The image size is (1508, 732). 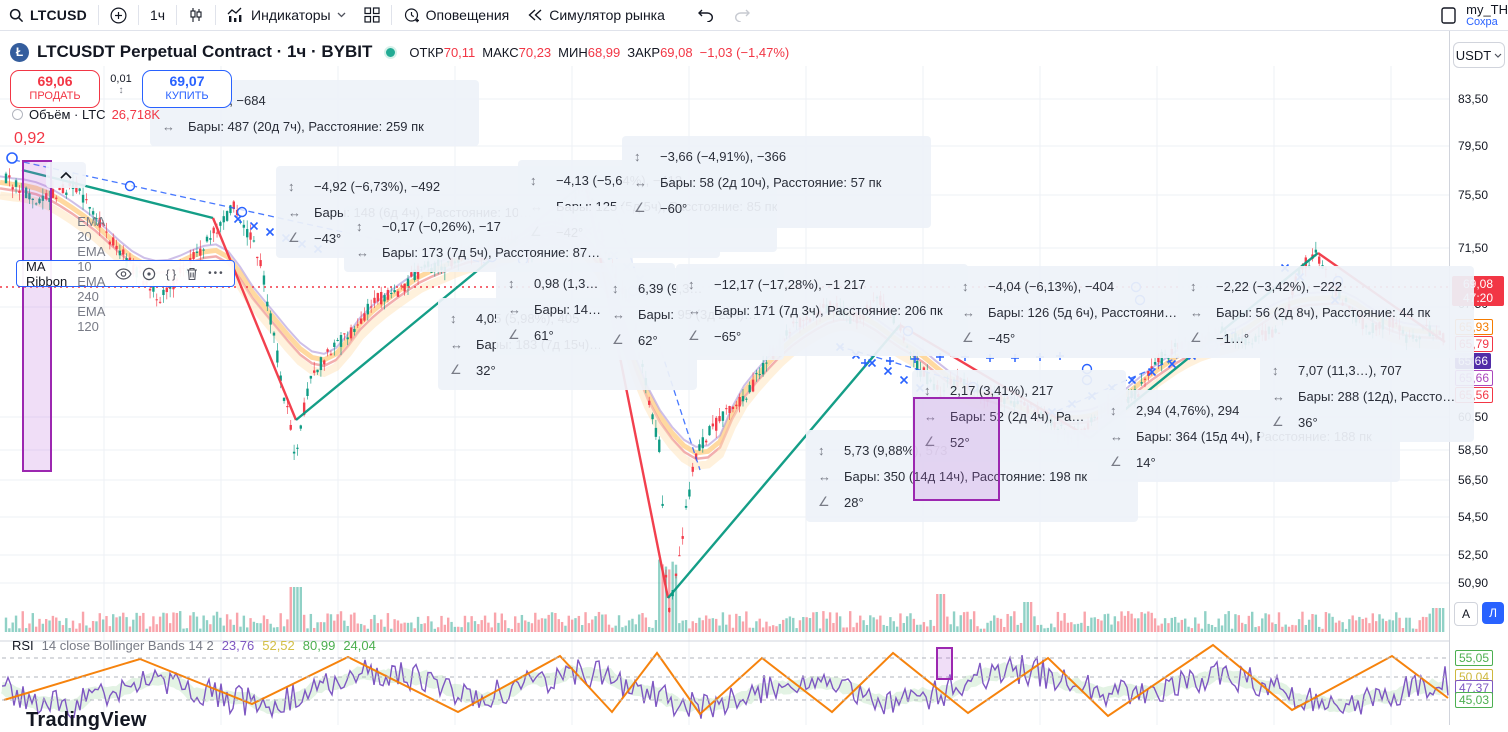 I want to click on layout-widget: my_TH Сохра, so click(x=1487, y=15).